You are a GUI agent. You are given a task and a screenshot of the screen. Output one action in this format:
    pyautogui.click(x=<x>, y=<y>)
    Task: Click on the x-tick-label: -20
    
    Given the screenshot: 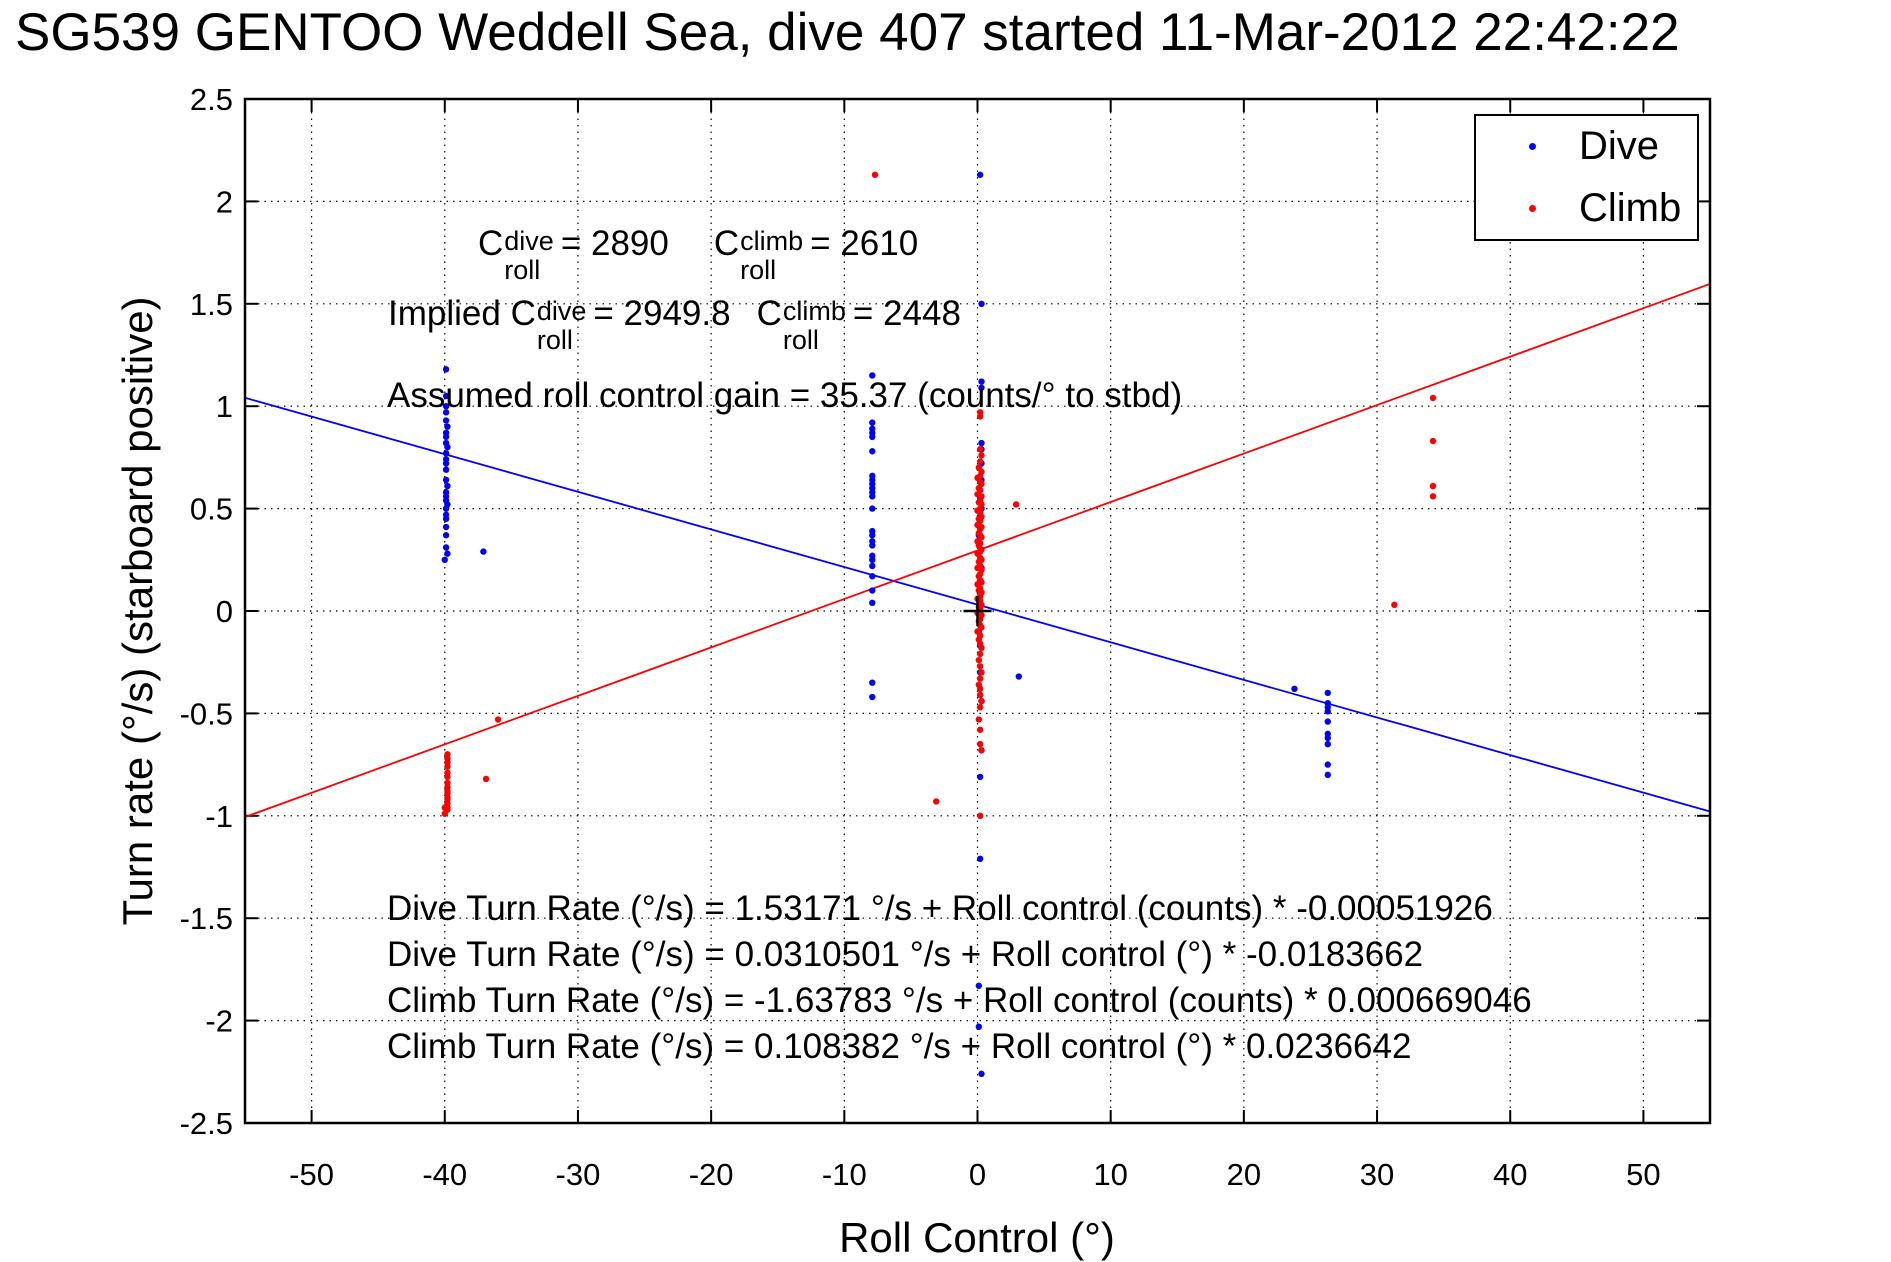 What is the action you would take?
    pyautogui.click(x=711, y=1174)
    